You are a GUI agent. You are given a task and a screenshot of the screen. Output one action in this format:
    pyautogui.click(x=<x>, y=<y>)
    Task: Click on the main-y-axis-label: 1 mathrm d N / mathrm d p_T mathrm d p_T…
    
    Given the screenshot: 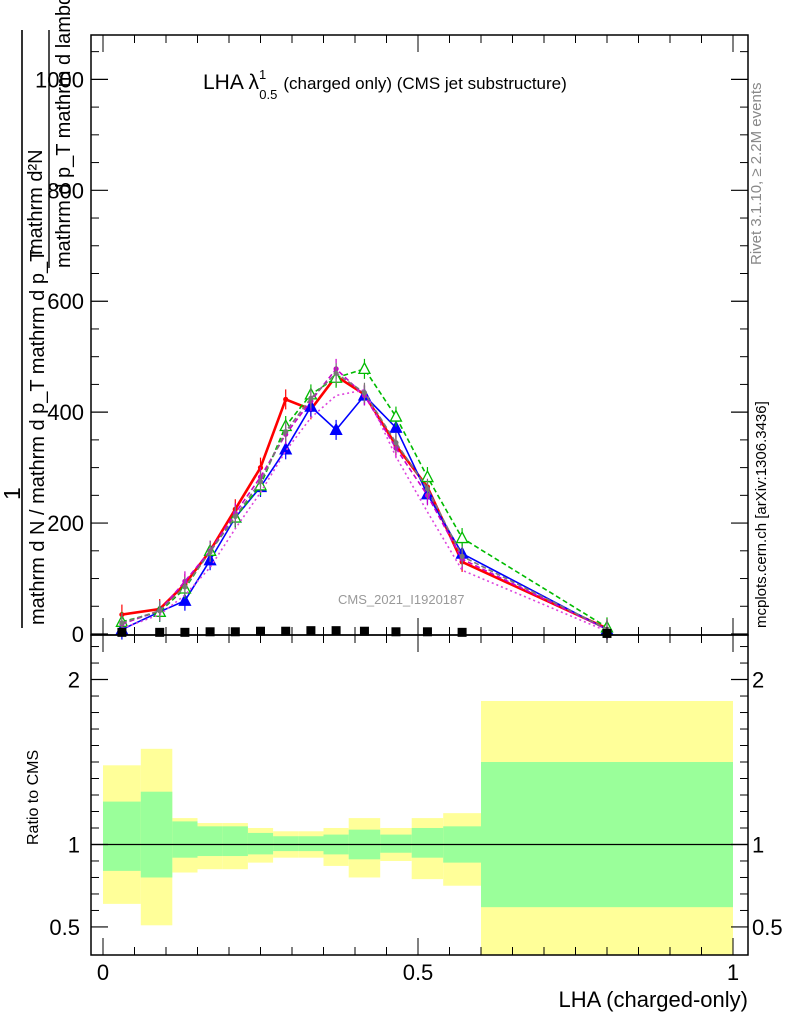 What is the action you would take?
    pyautogui.click(x=37, y=314)
    